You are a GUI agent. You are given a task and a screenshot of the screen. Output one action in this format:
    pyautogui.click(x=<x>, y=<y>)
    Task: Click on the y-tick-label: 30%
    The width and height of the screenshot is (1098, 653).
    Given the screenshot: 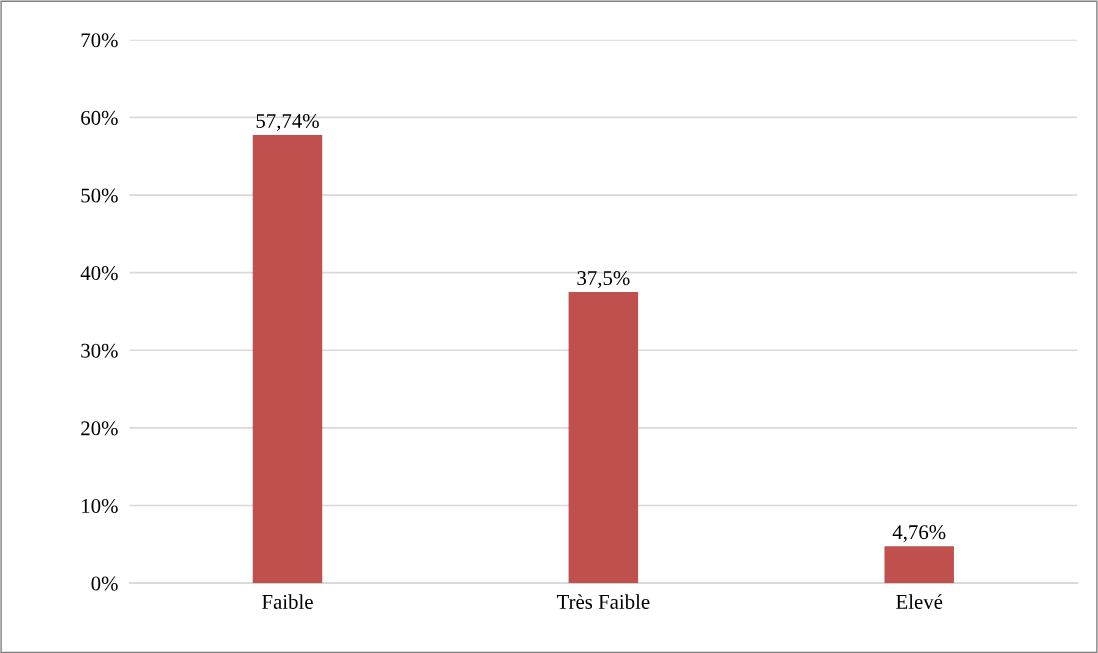 What is the action you would take?
    pyautogui.click(x=99, y=350)
    